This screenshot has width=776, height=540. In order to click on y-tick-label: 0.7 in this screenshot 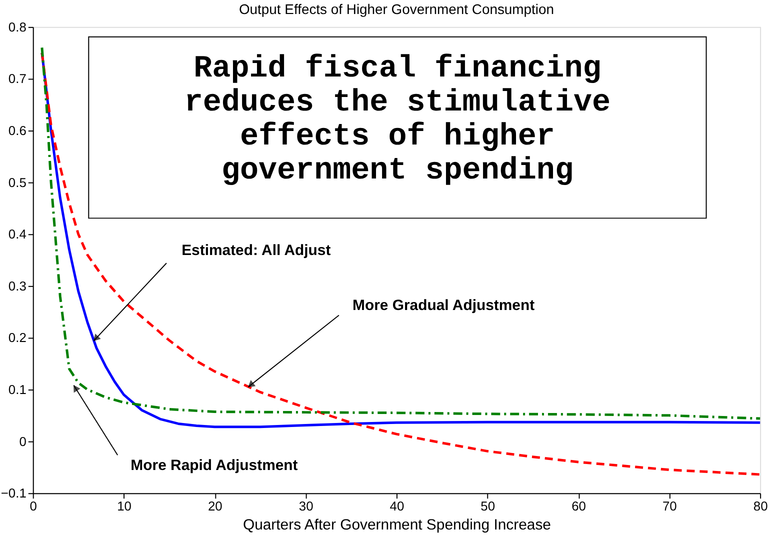, I will do `click(17, 78)`.